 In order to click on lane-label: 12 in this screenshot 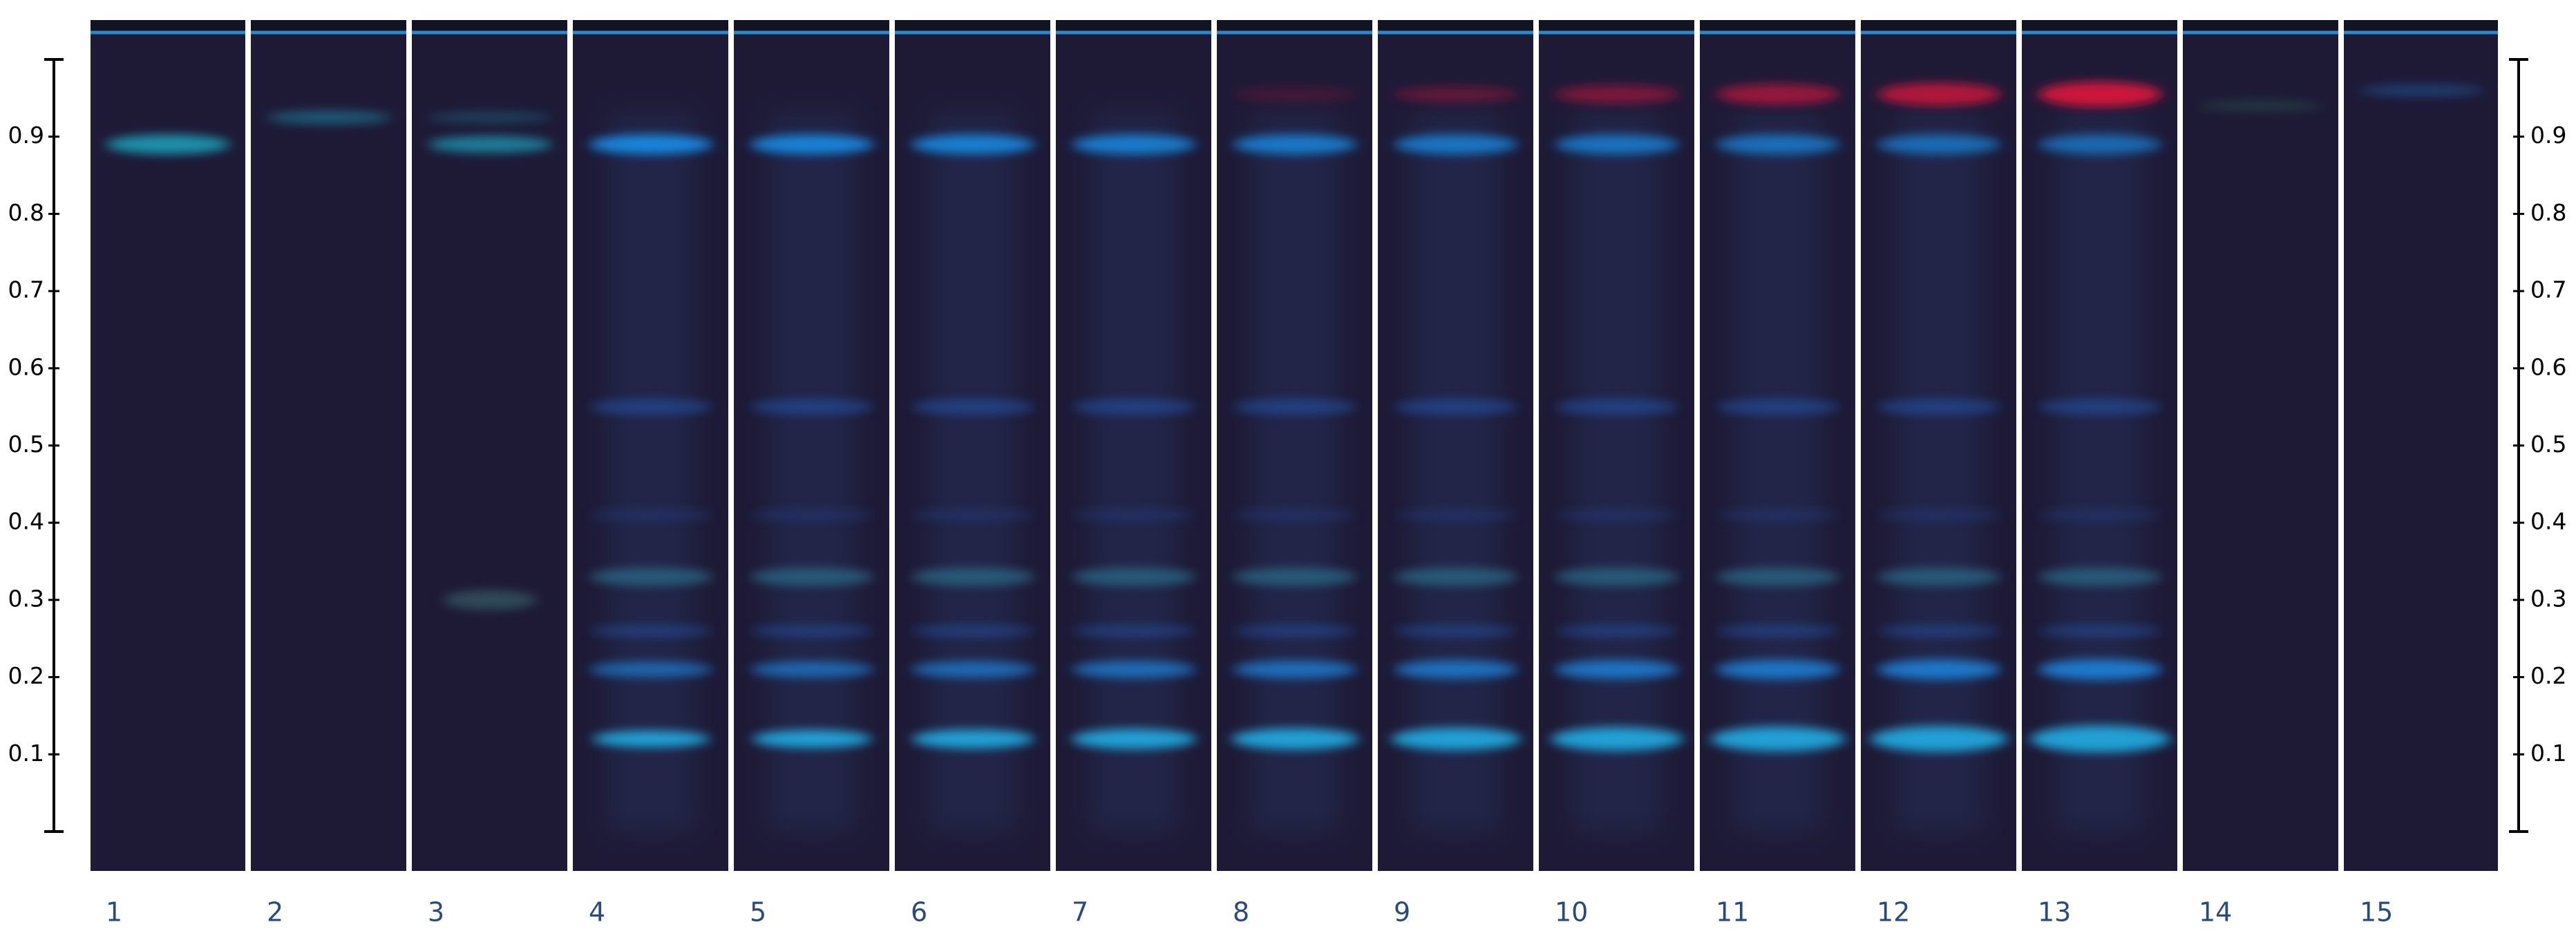, I will do `click(1893, 913)`.